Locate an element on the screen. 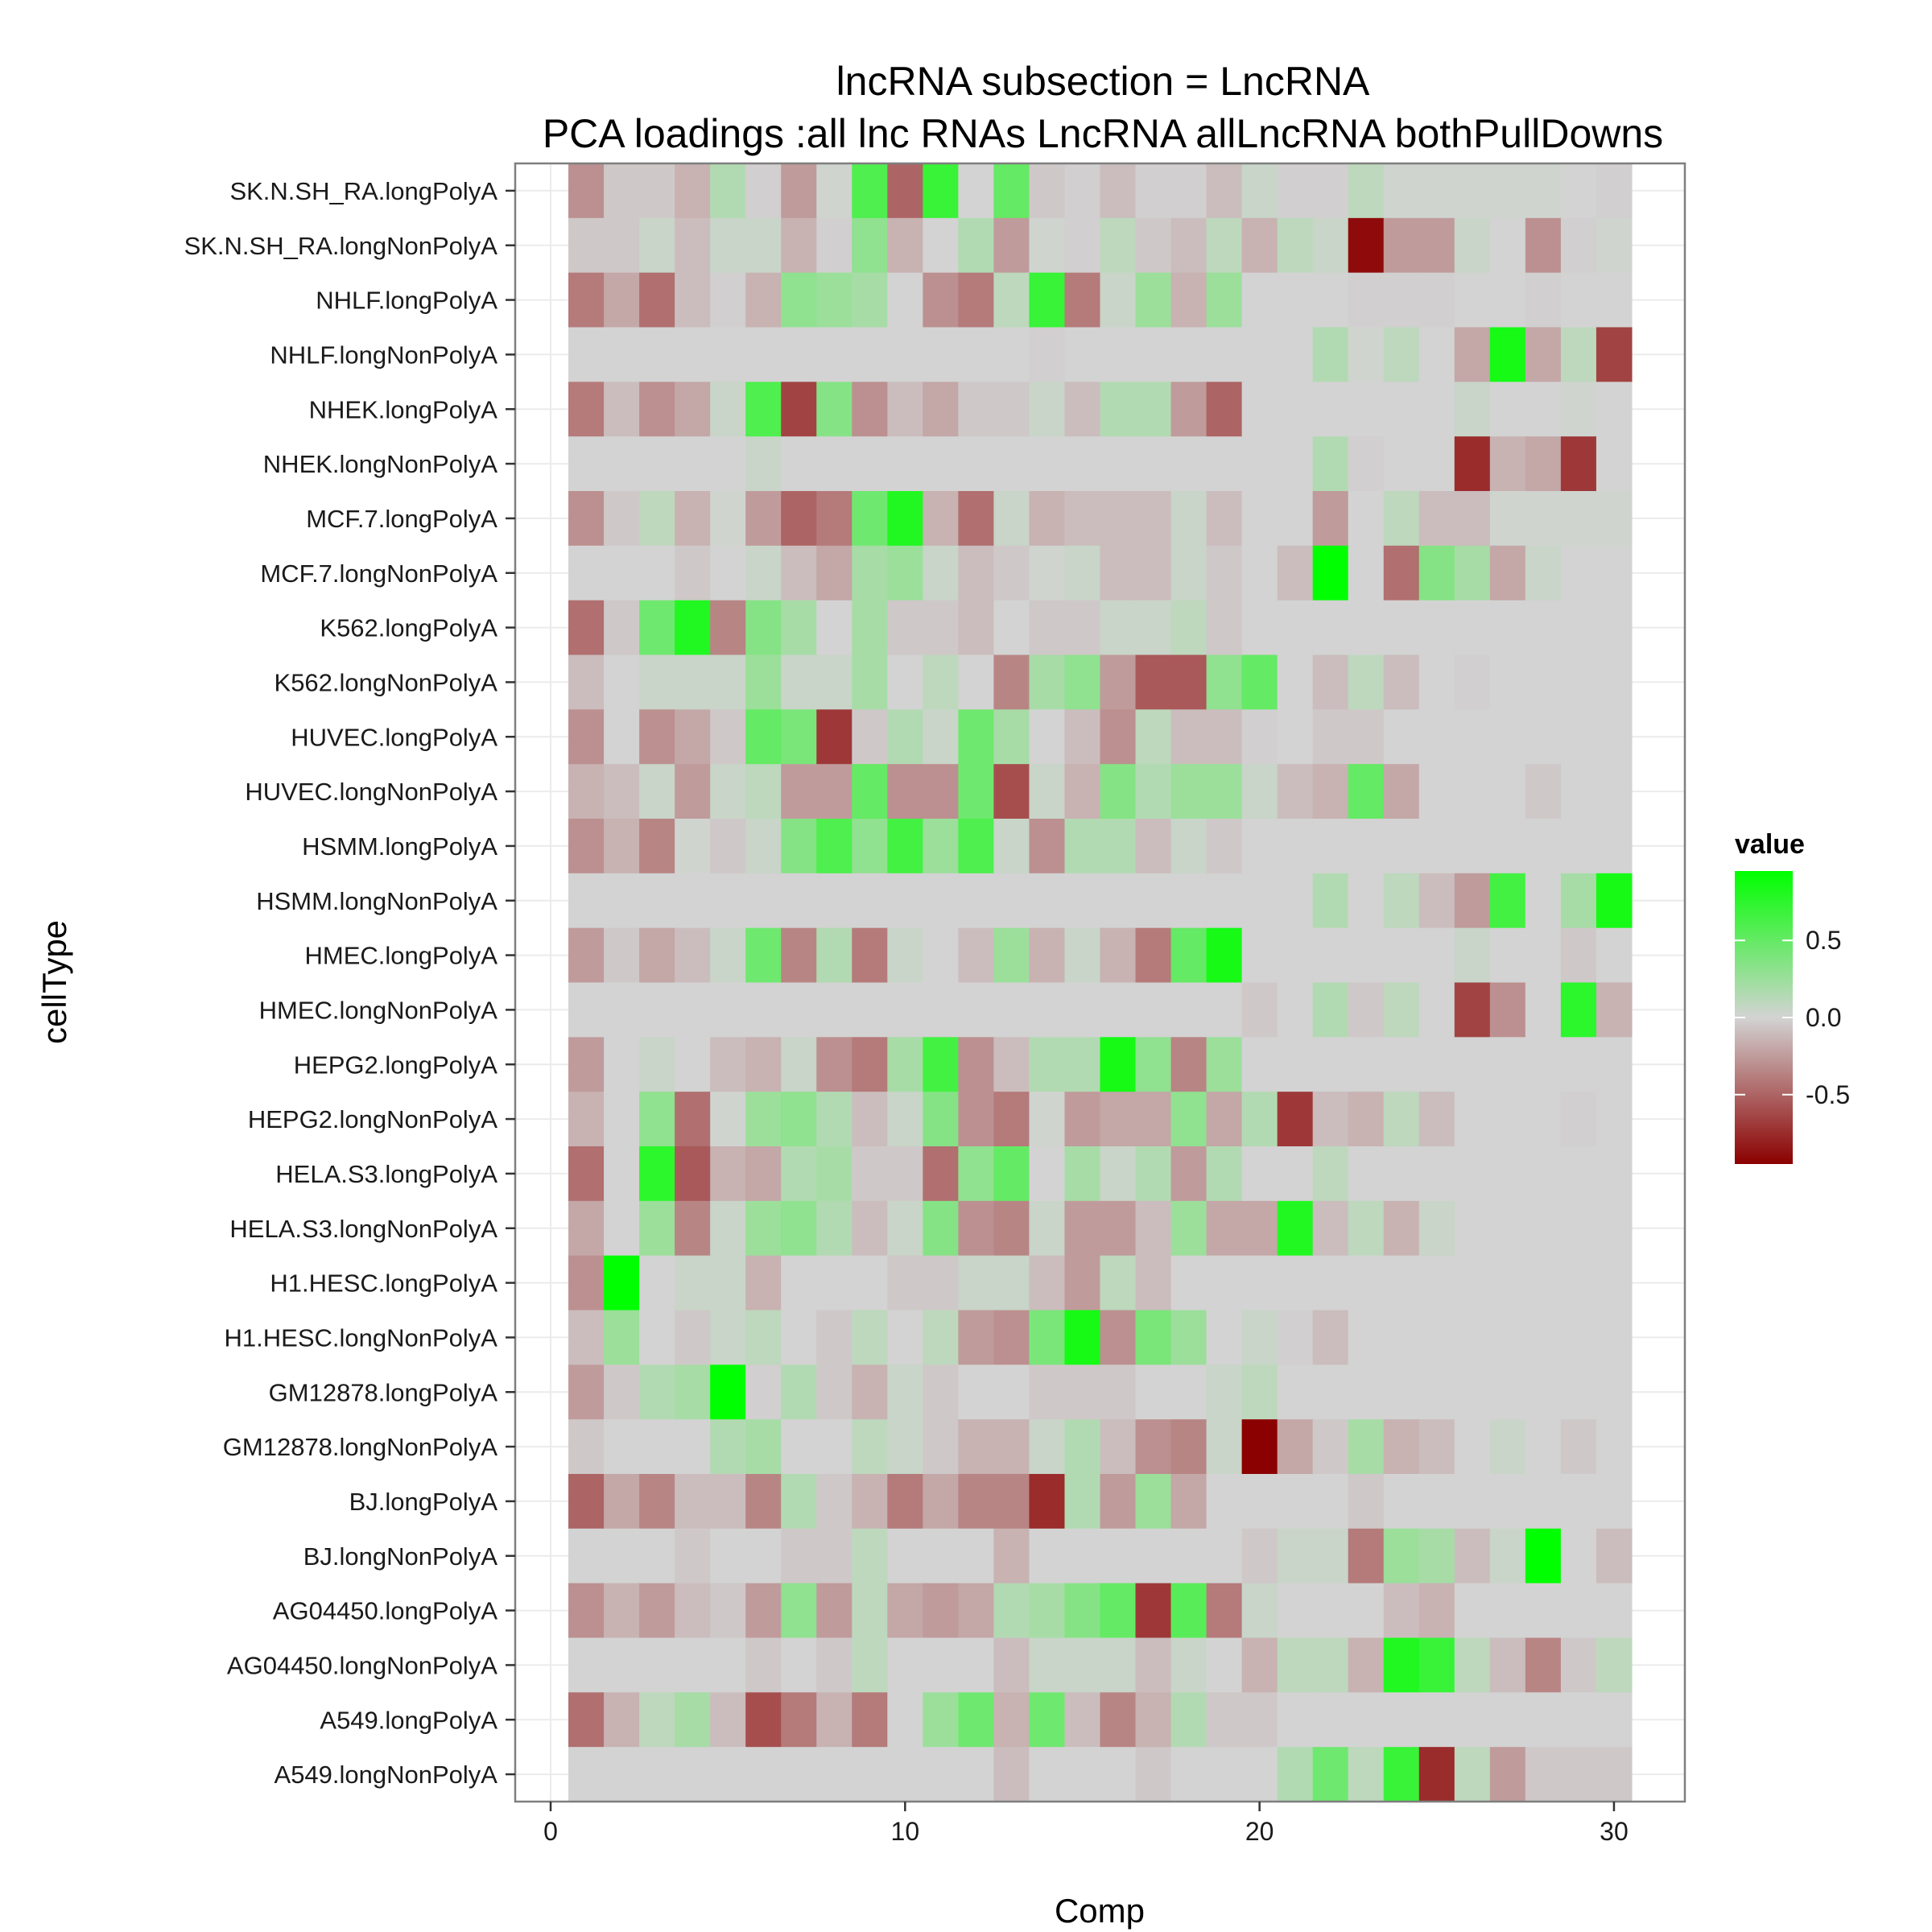 The image size is (1932, 1932). y-tick-label: HELA.S3.longNonPolyA is located at coordinates (363, 1229).